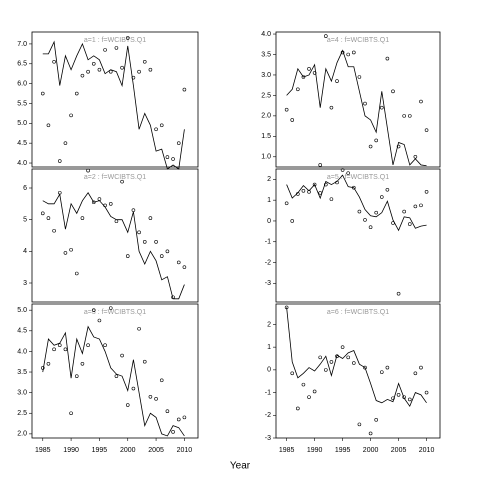 The height and width of the screenshot is (480, 480). Describe the element at coordinates (22, 103) in the screenshot. I see `y-tick-label: 5.5` at that location.